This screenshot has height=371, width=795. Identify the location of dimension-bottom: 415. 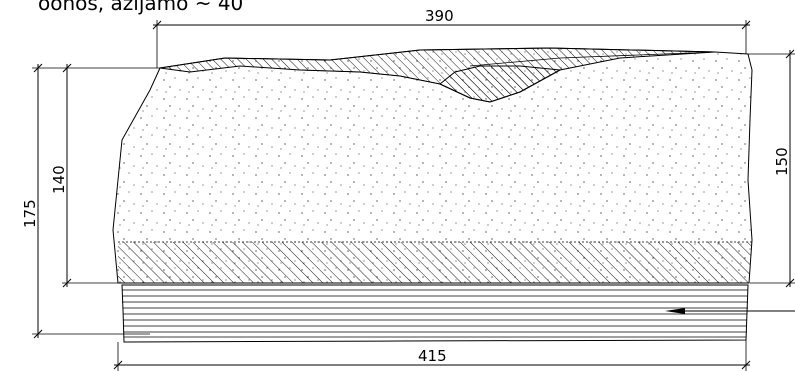
(432, 355).